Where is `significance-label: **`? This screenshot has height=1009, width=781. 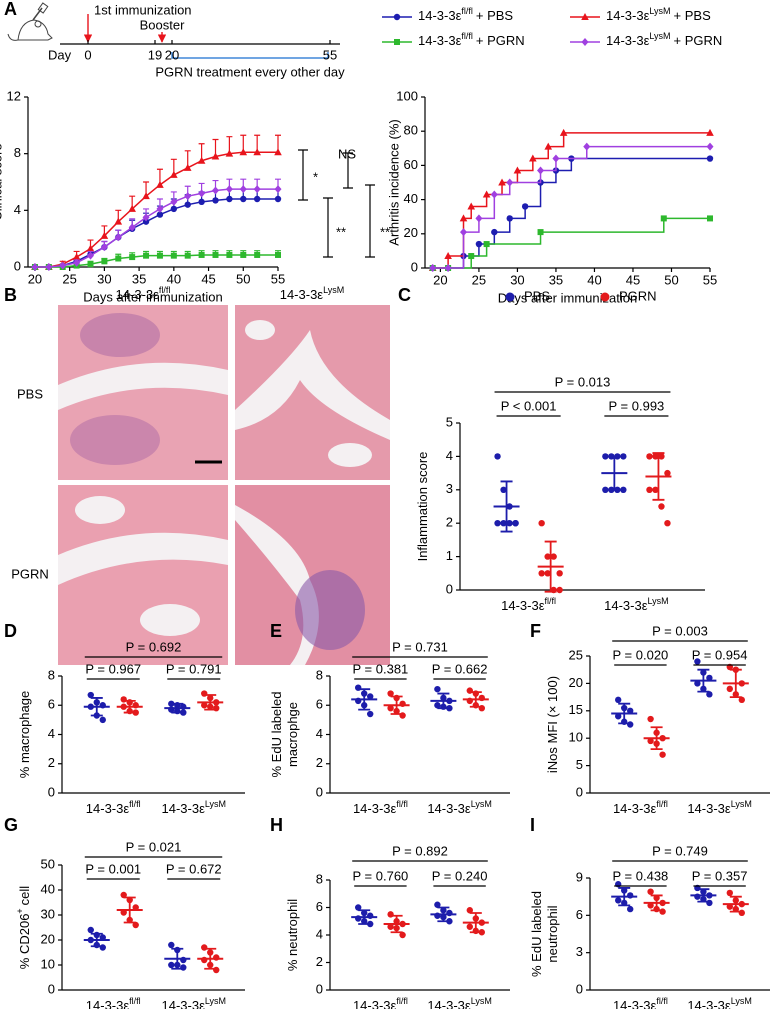
significance-label: ** is located at coordinates (341, 231).